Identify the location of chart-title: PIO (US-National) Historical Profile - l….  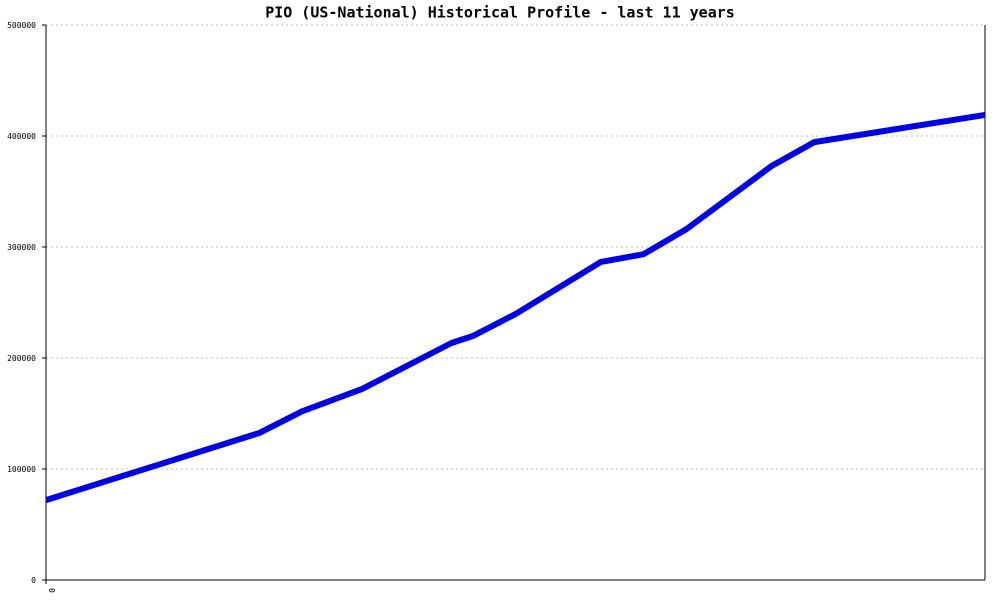
(500, 13).